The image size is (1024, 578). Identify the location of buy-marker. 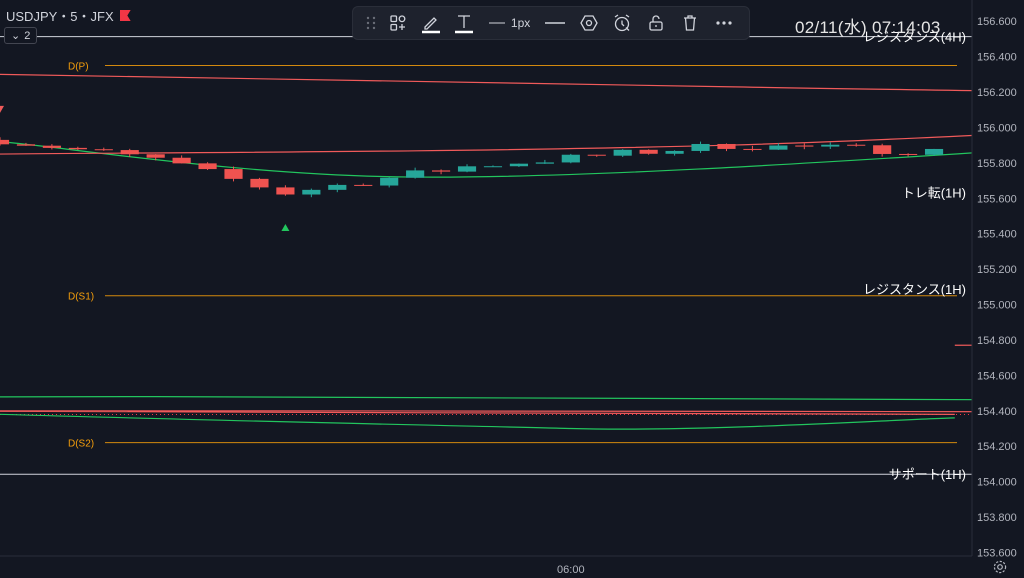
(285, 228).